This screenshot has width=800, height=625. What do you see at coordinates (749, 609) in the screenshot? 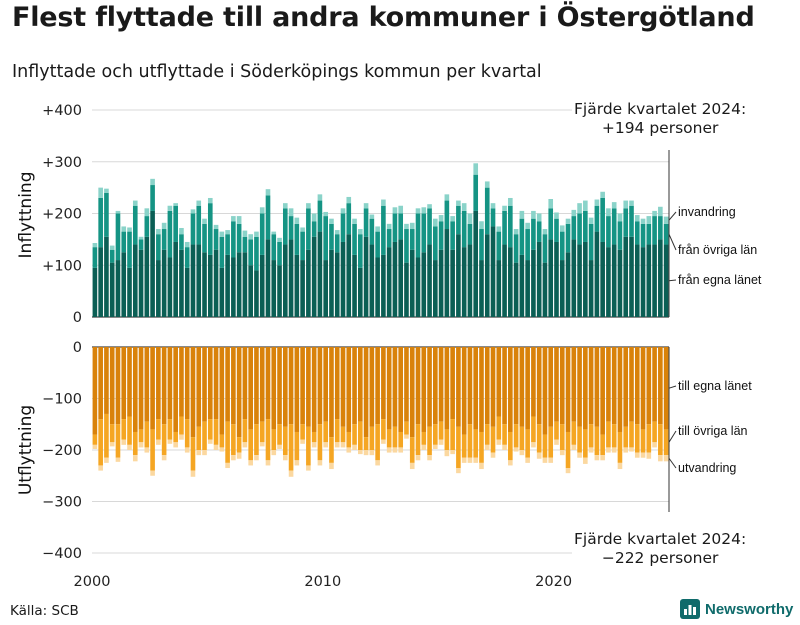
I see `brand-name: Newsworthy` at bounding box center [749, 609].